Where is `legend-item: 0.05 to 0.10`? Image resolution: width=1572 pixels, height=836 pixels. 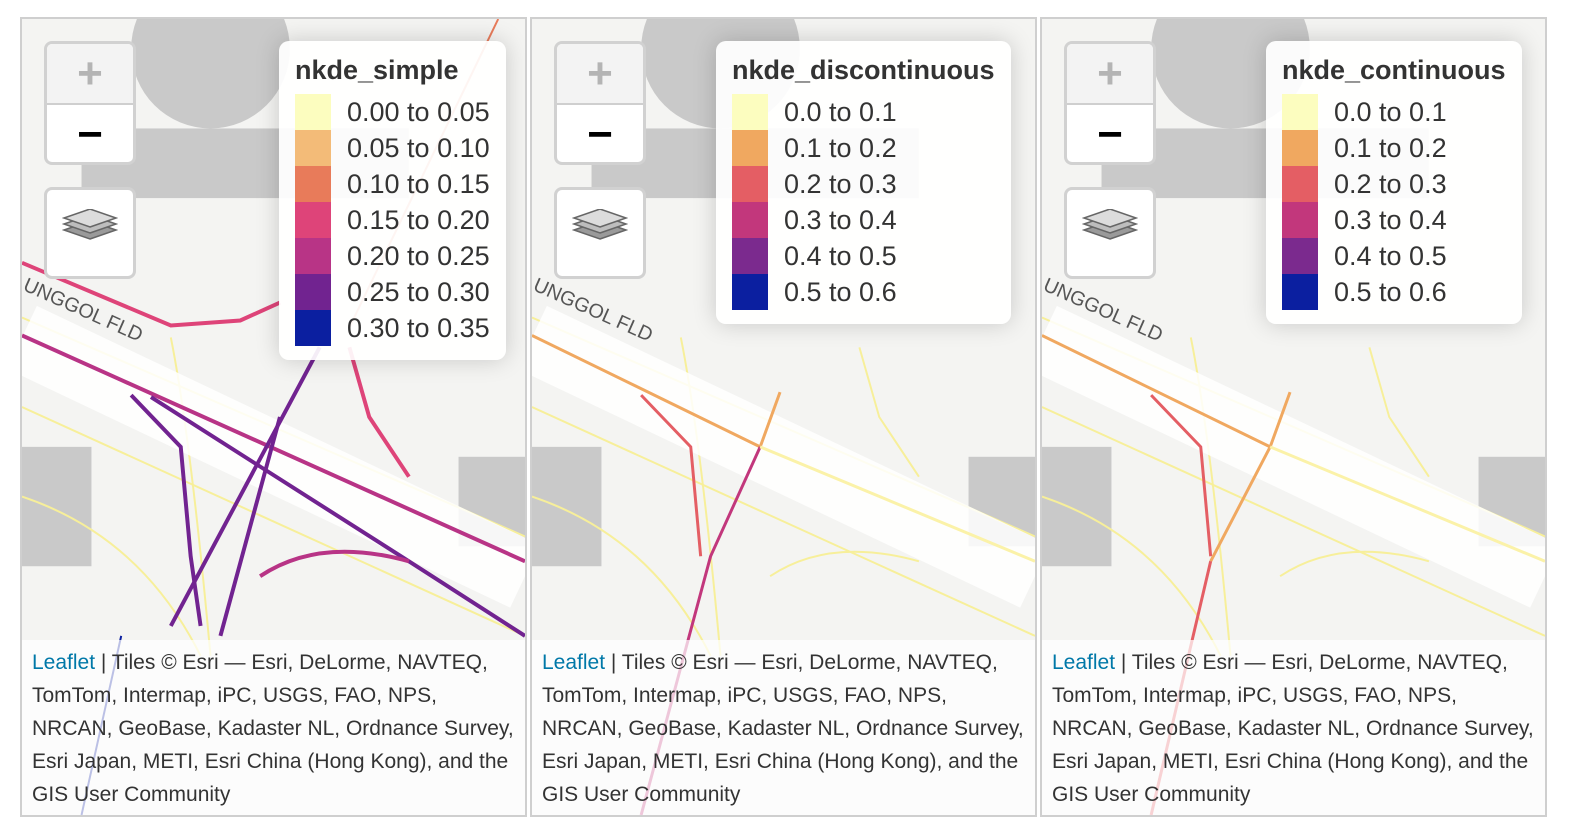
legend-item: 0.05 to 0.10 is located at coordinates (392, 148).